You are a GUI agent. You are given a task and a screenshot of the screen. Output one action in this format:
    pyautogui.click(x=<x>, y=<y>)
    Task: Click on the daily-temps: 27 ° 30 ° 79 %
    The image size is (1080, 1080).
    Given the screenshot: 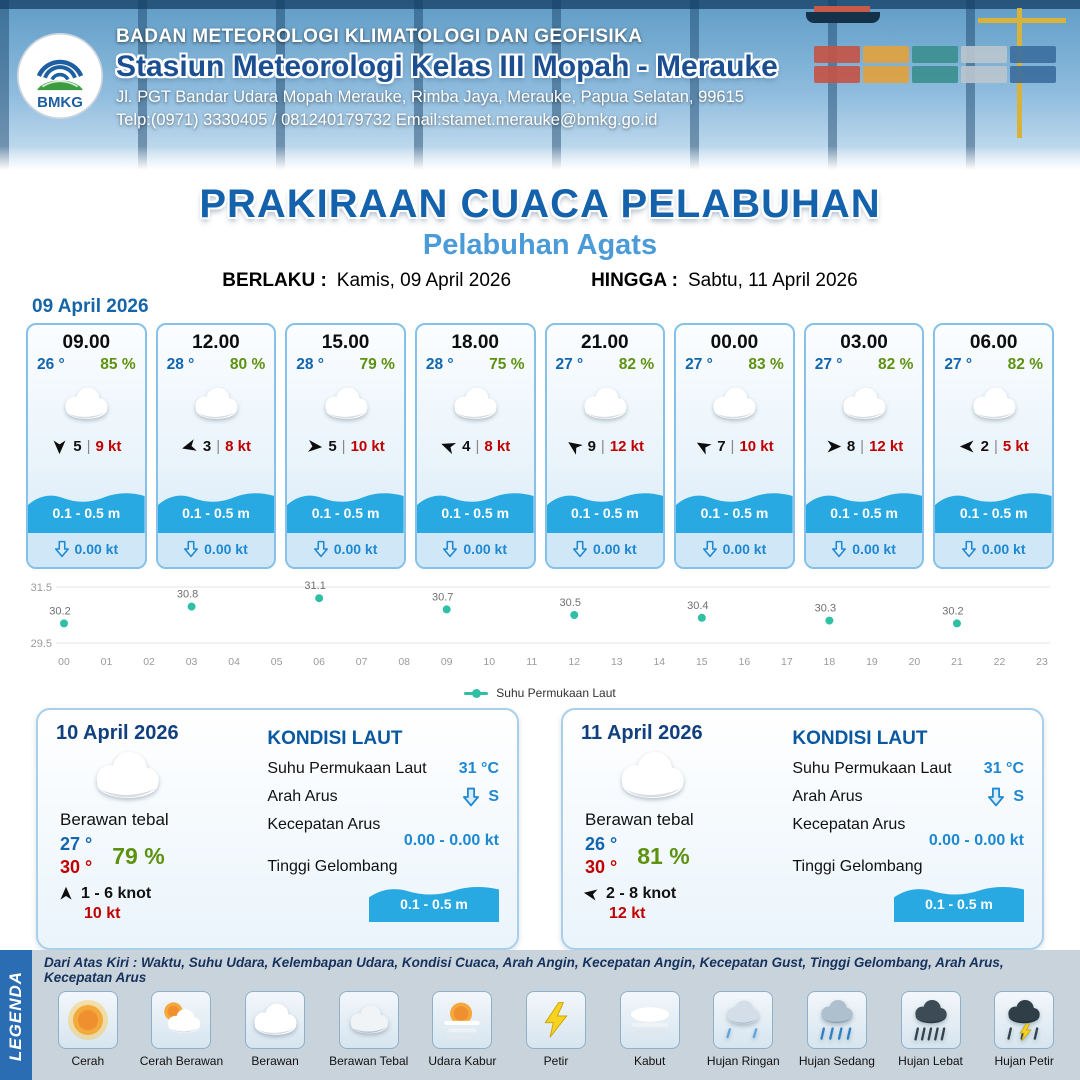 What is the action you would take?
    pyautogui.click(x=157, y=856)
    